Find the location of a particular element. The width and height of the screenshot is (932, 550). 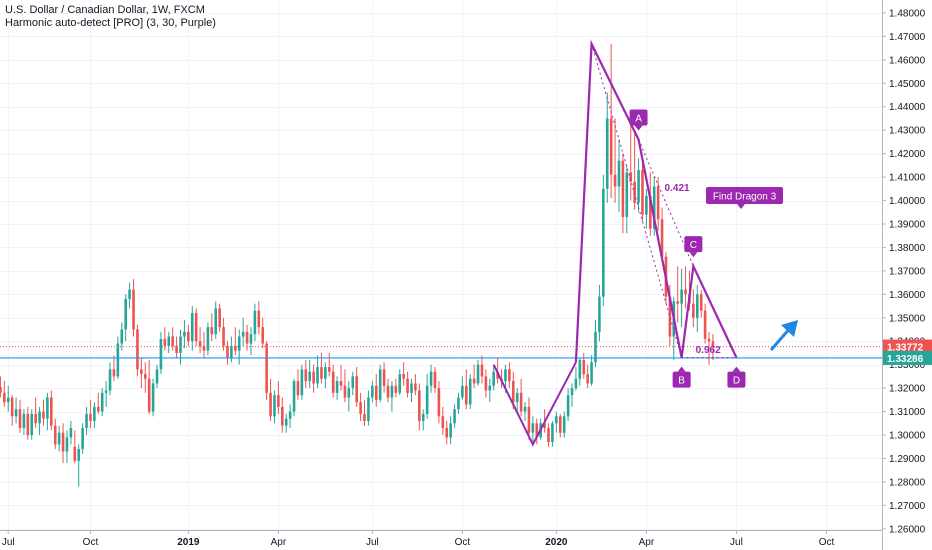

last-price-tag: 1.33772 is located at coordinates (907, 346).